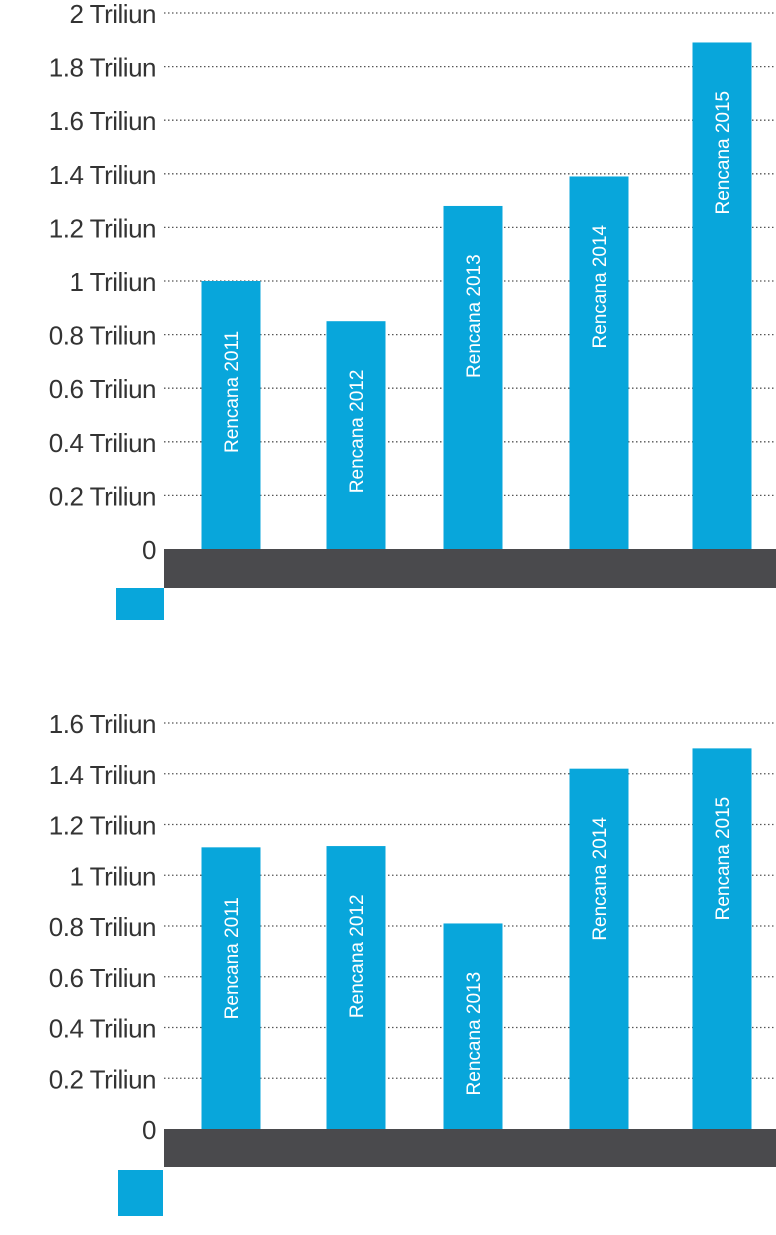  I want to click on y-tick-label: 1.8 Triliun, so click(102, 68).